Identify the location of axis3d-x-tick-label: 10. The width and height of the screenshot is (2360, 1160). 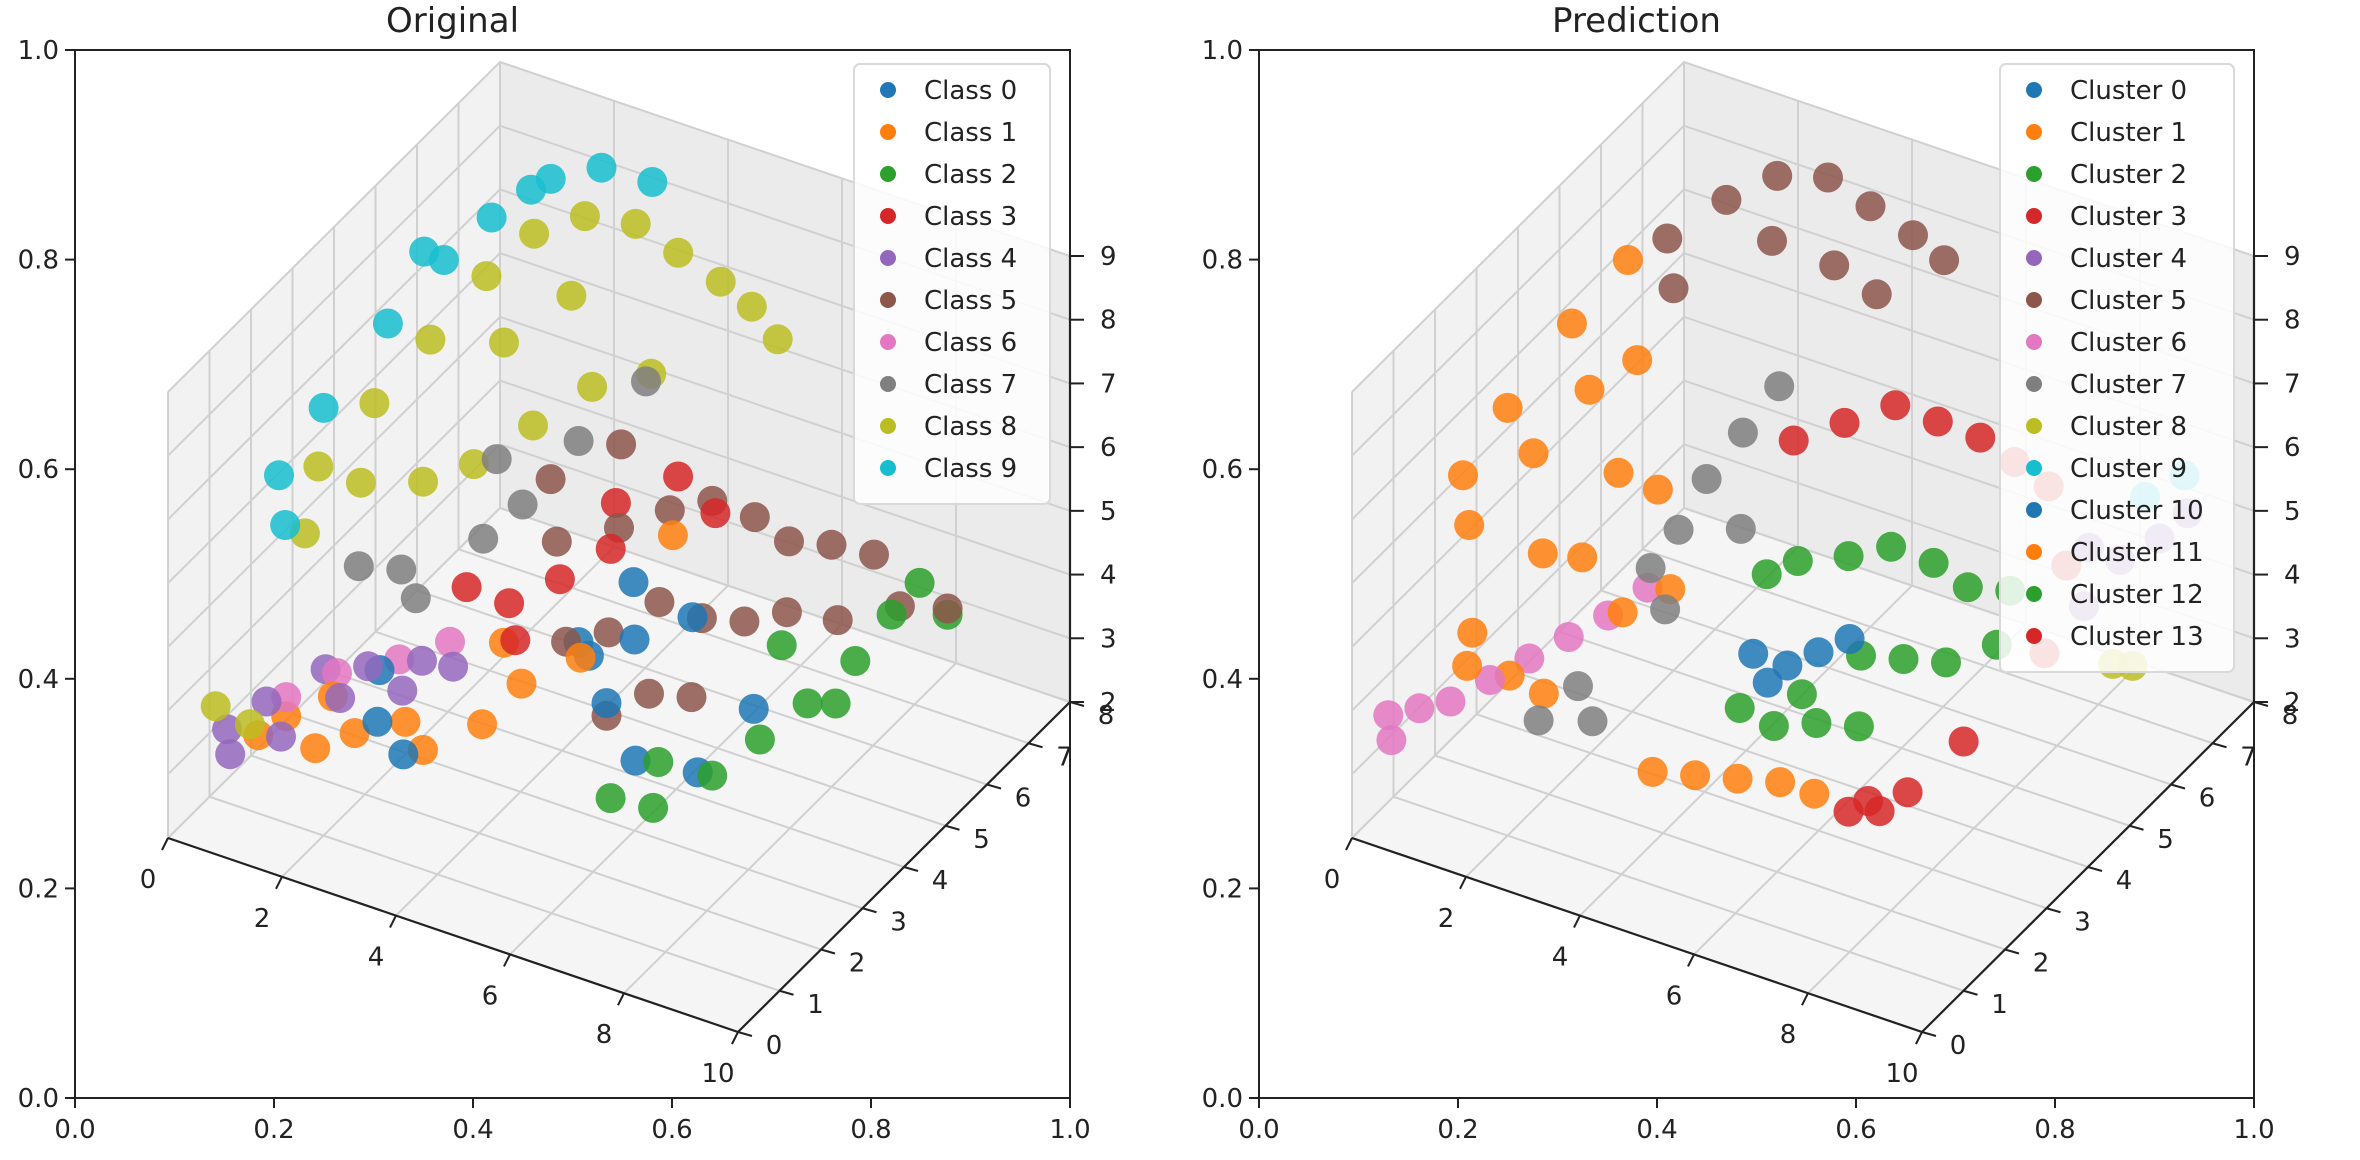
(717, 1074).